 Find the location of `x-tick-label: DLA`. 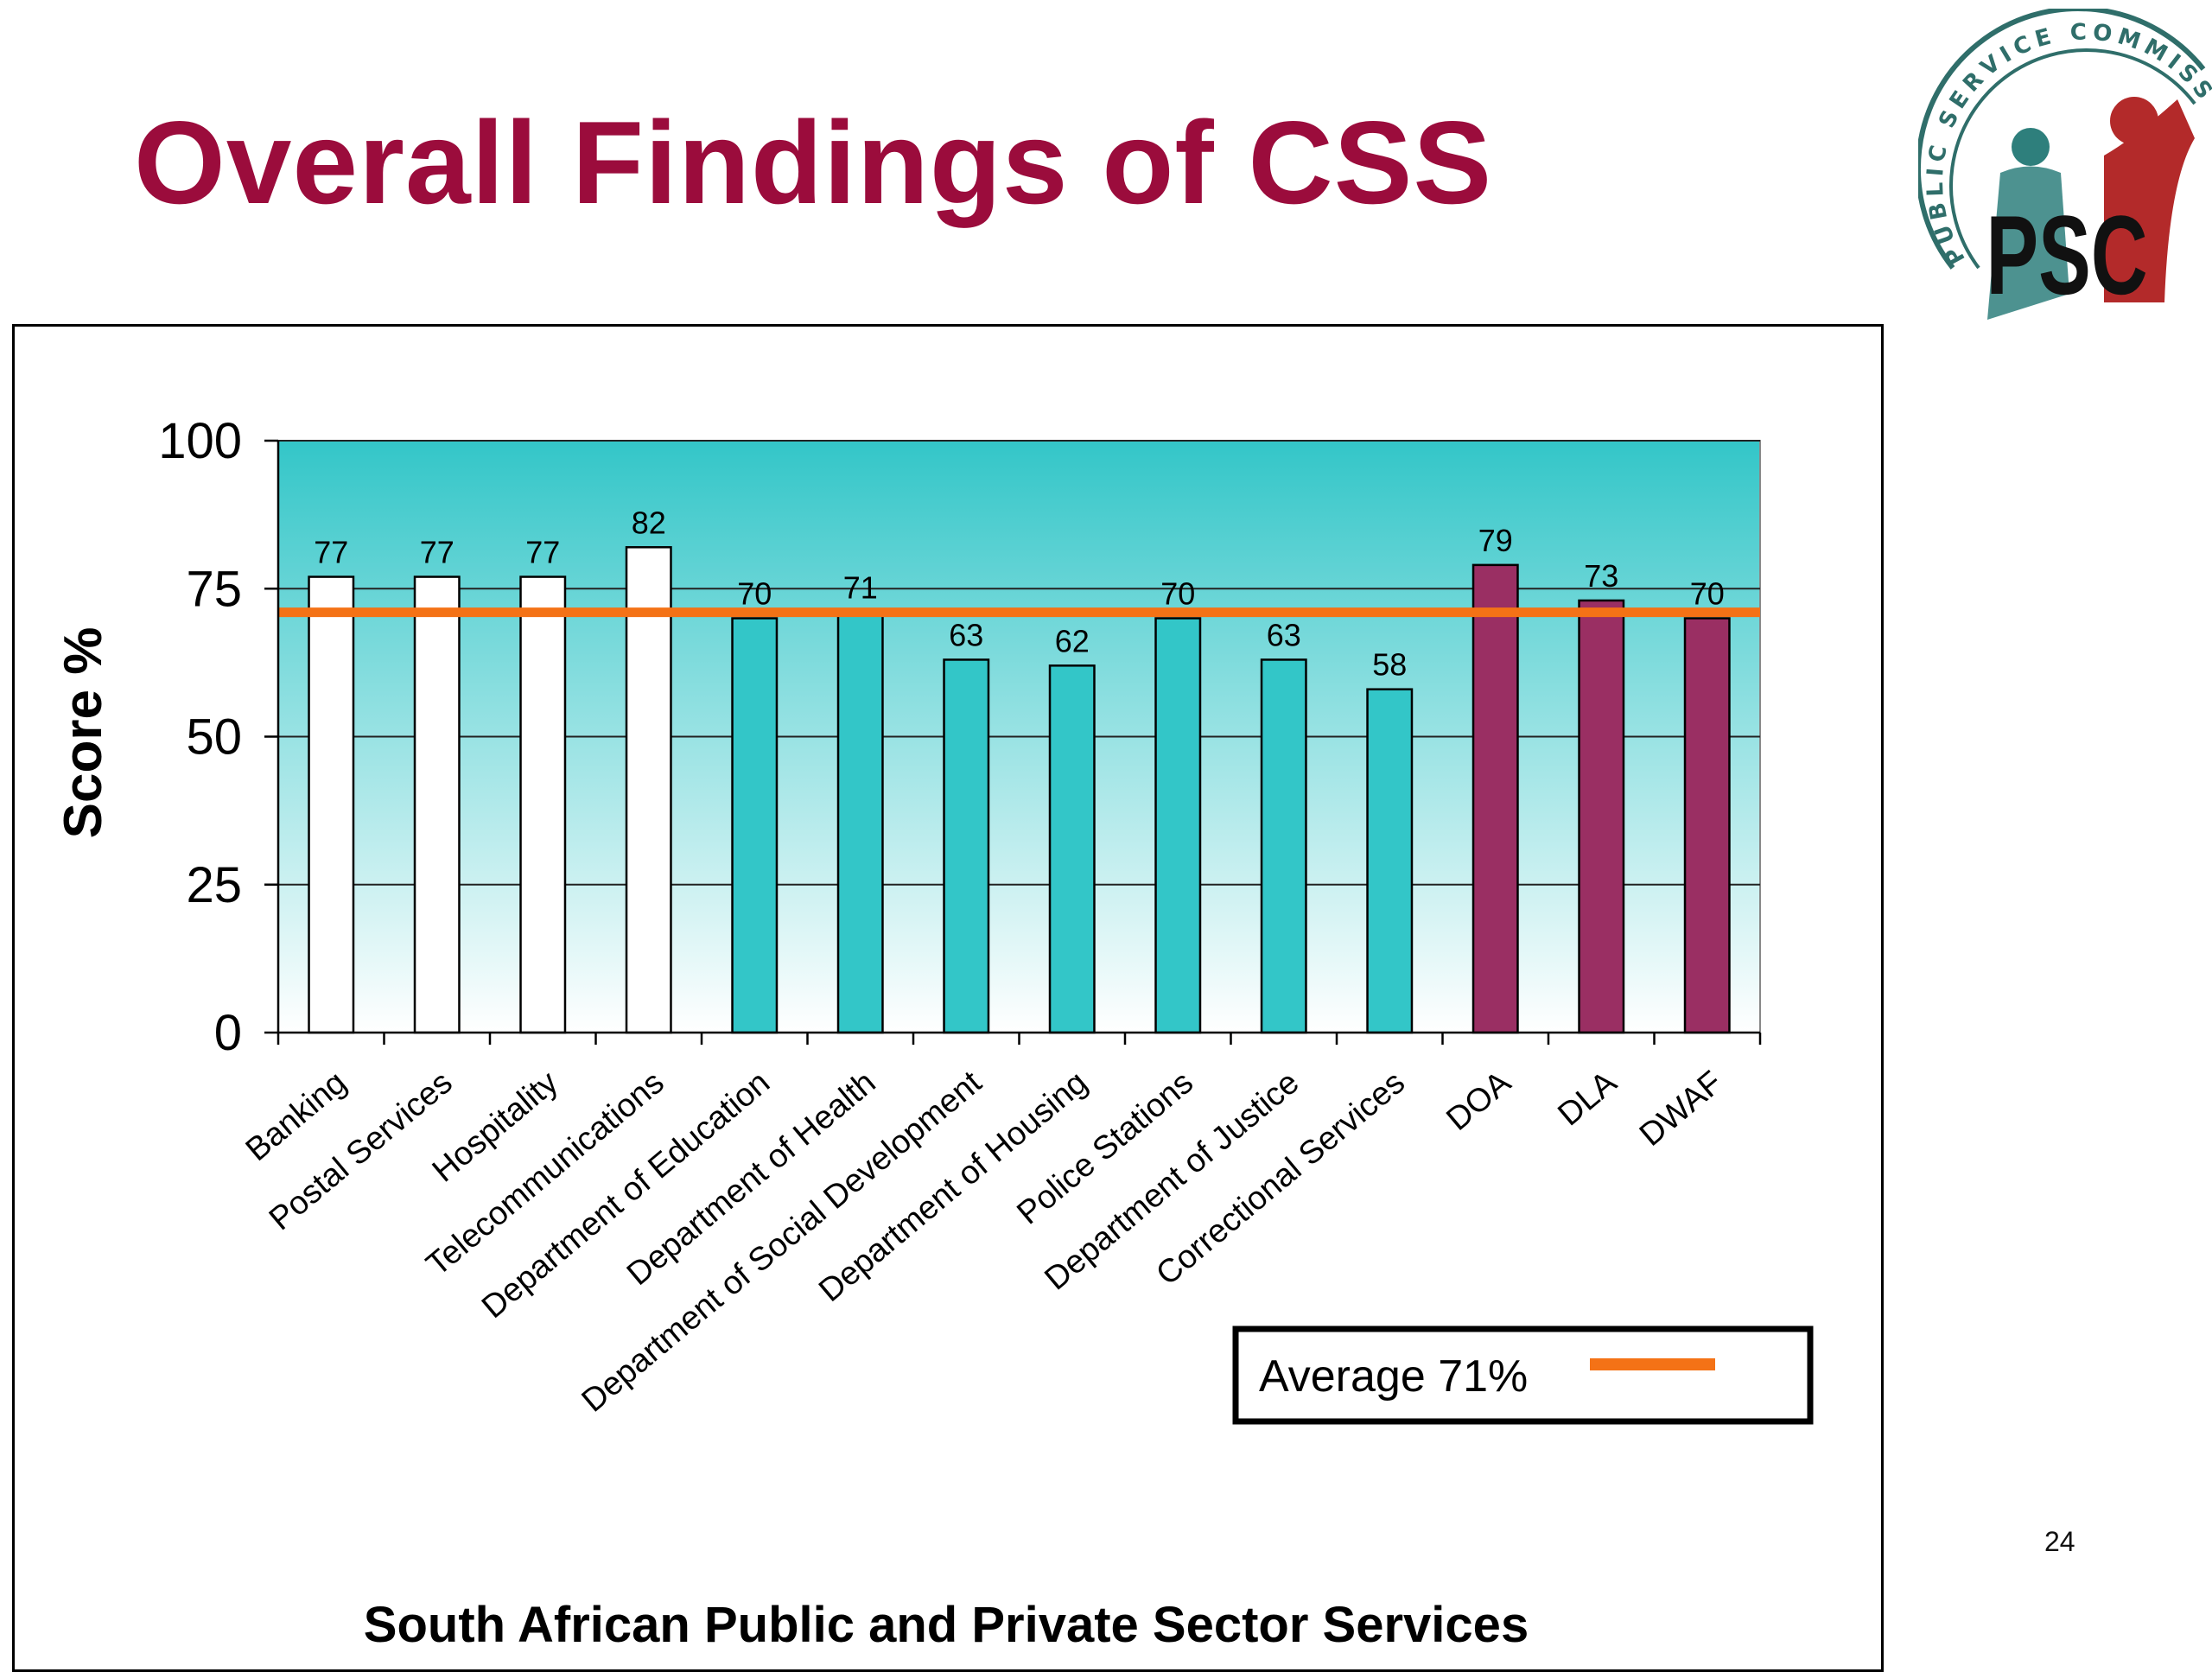

x-tick-label: DLA is located at coordinates (1587, 1098).